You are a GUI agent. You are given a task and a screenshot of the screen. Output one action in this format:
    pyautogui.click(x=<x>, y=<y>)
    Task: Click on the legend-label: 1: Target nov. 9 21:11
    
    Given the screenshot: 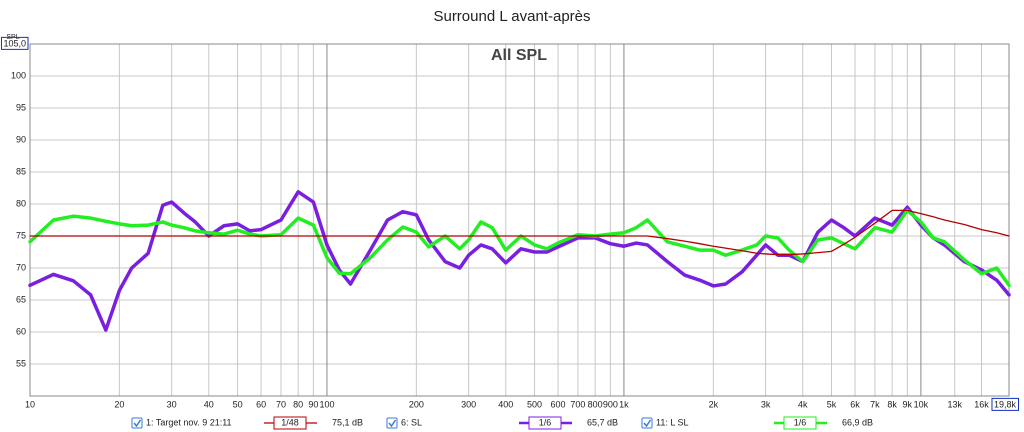 What is the action you would take?
    pyautogui.click(x=189, y=422)
    